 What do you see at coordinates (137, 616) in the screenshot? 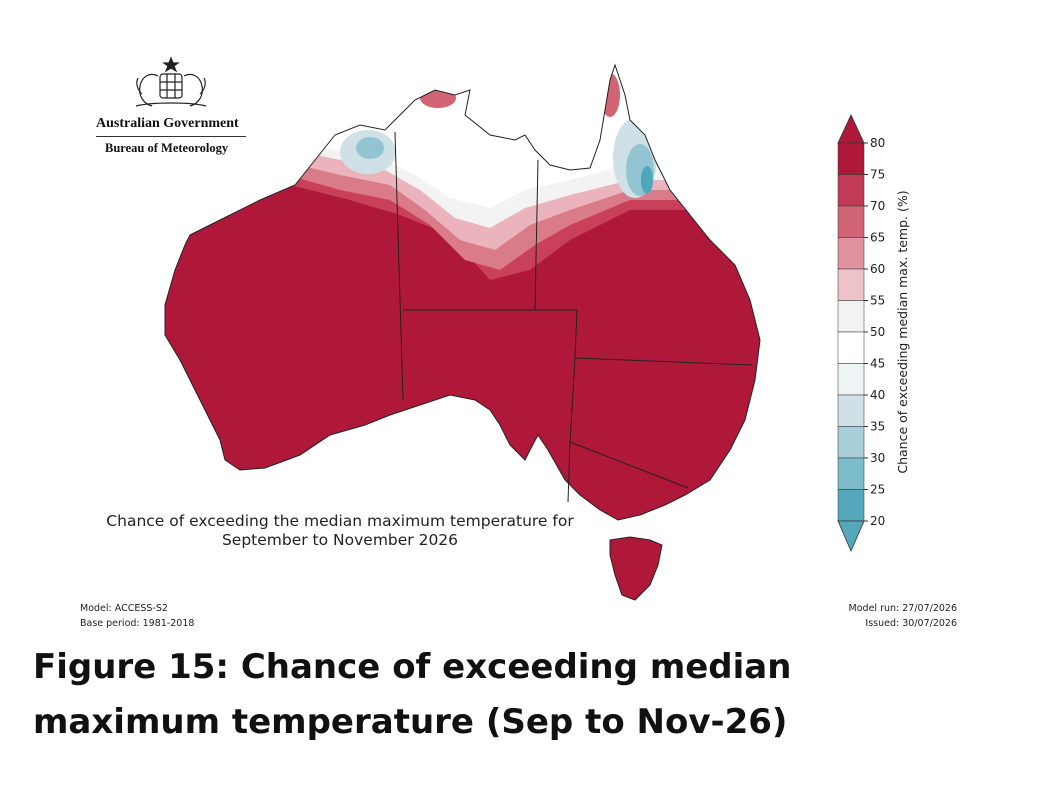
I see `model-info: Model: ACCESS-S2 Base period: 1981-2018` at bounding box center [137, 616].